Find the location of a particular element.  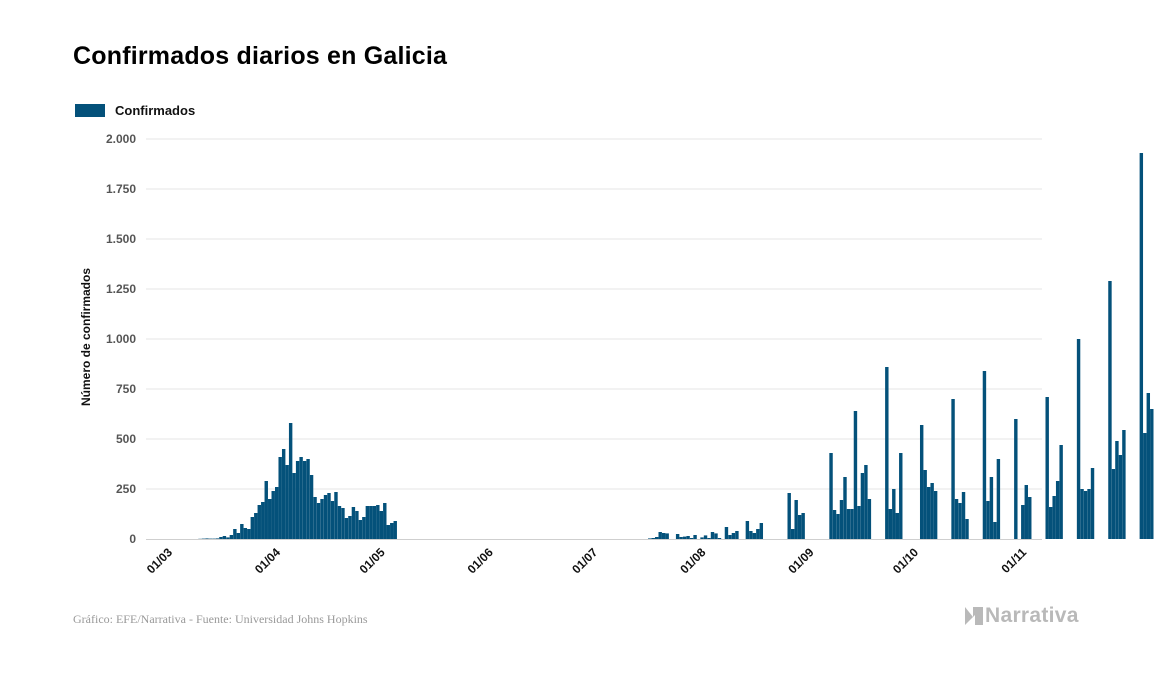

y-tick-label: 500 is located at coordinates (126, 439).